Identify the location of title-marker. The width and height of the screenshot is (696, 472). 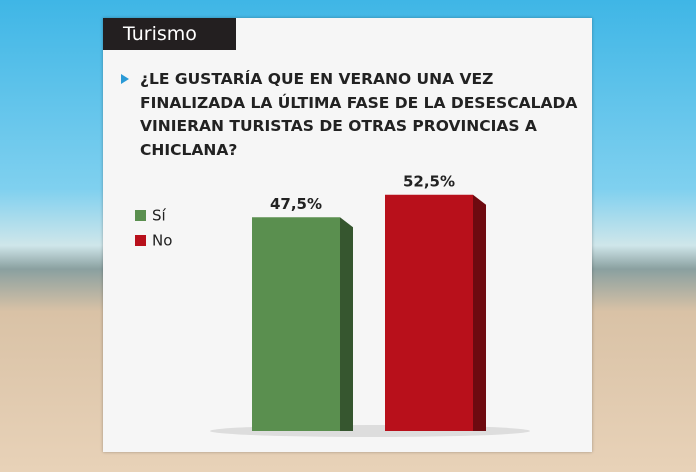
(125, 79).